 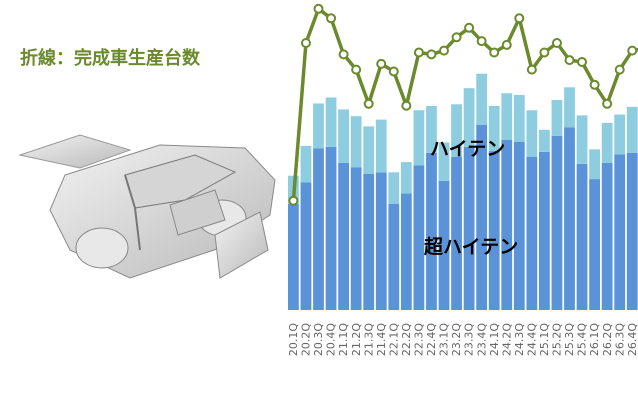 I want to click on x-tick-label: 24.2Q, so click(x=506, y=339).